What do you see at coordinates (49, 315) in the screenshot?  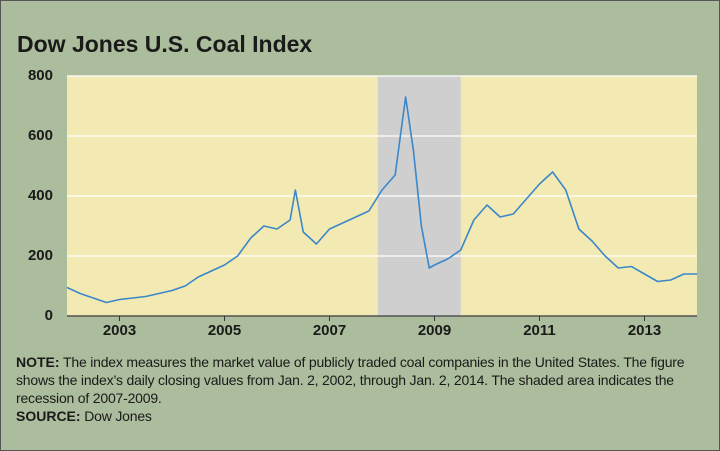 I see `y-tick-label: 0` at bounding box center [49, 315].